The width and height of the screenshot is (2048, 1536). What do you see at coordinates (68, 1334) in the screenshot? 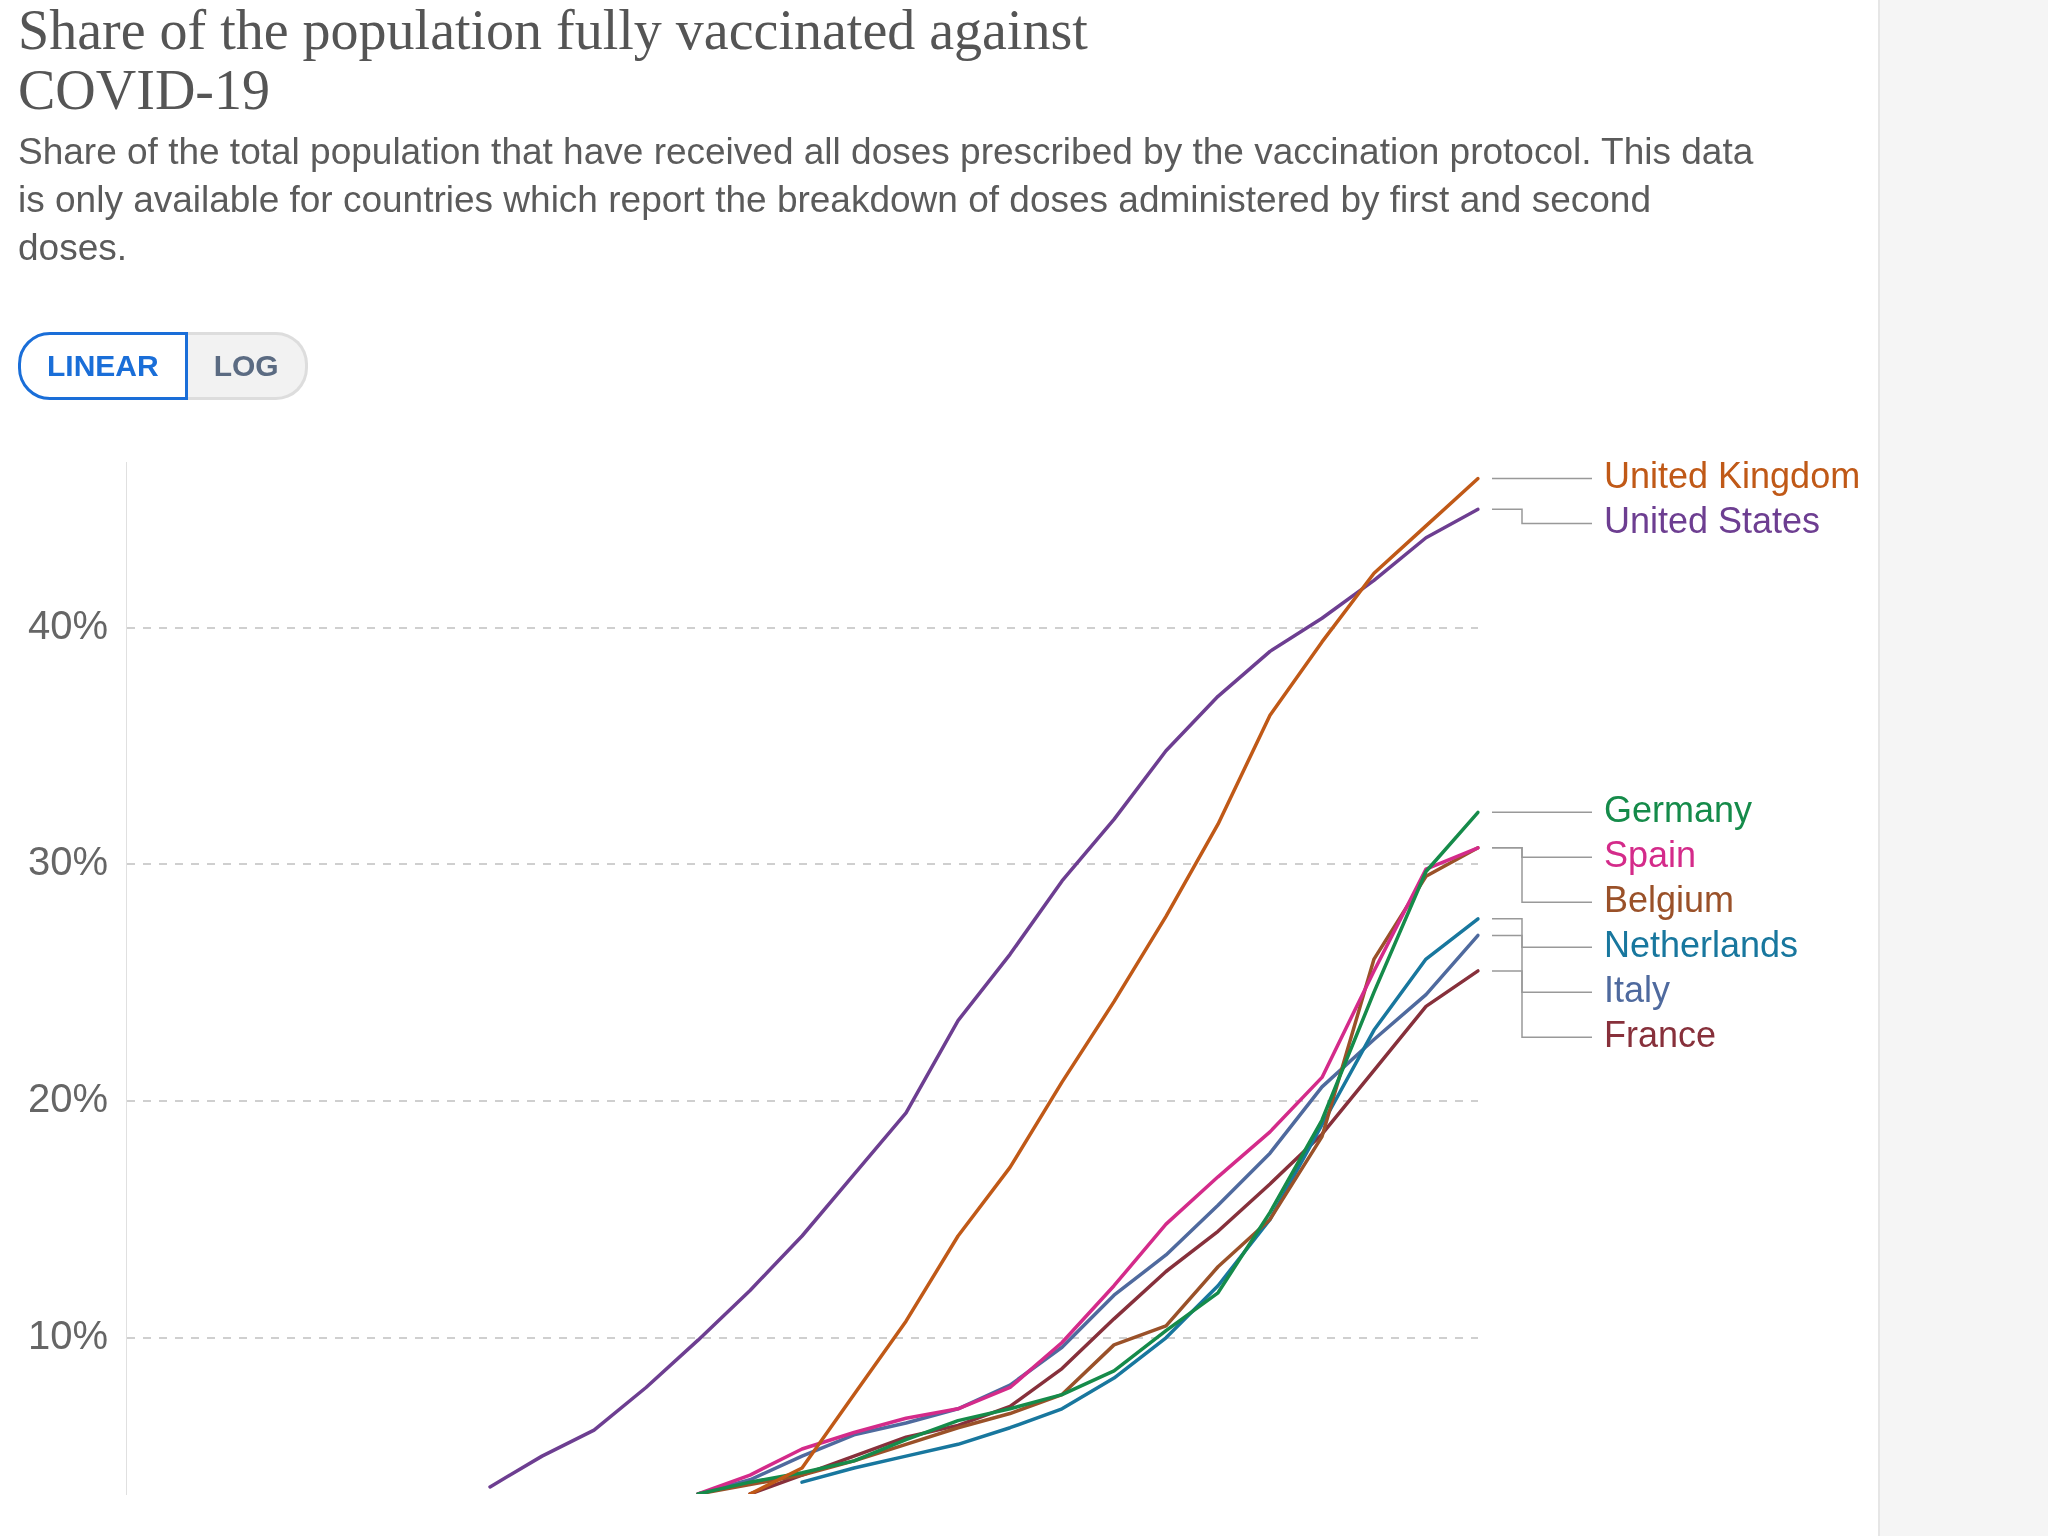
I see `y-tick-label: 10%` at bounding box center [68, 1334].